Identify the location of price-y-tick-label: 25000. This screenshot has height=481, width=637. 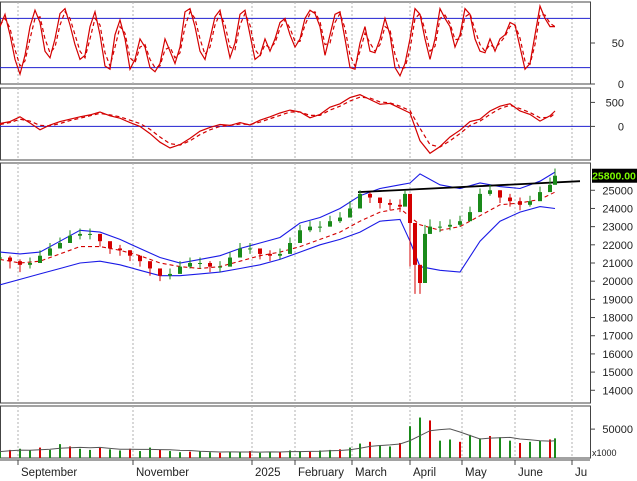
(617, 191).